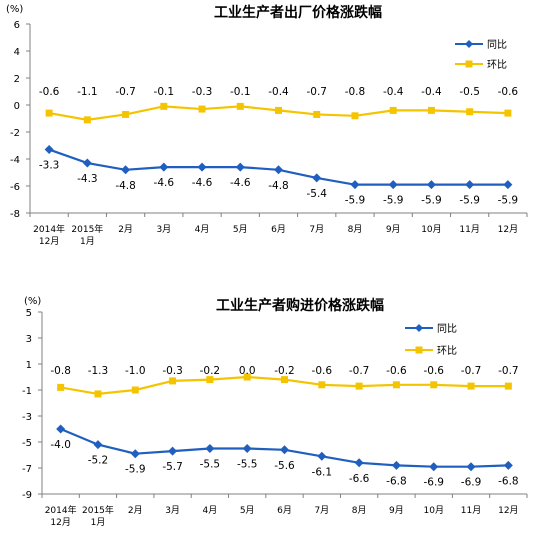  I want to click on legend-label-mom: 环比, so click(447, 351).